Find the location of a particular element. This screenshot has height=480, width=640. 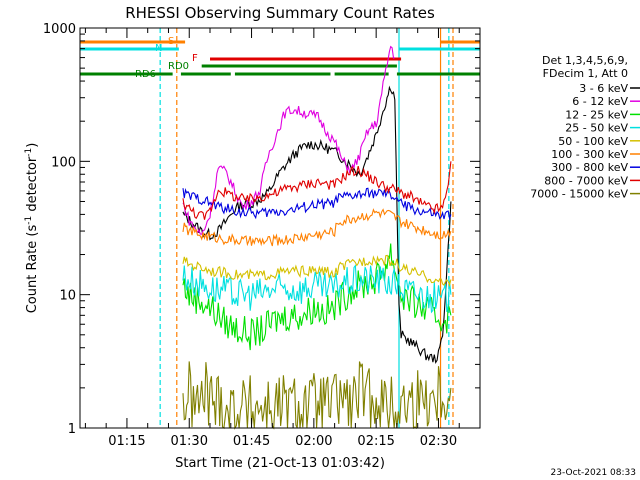

chart-title: RHESSI Observing Summary Count Rates is located at coordinates (280, 13).